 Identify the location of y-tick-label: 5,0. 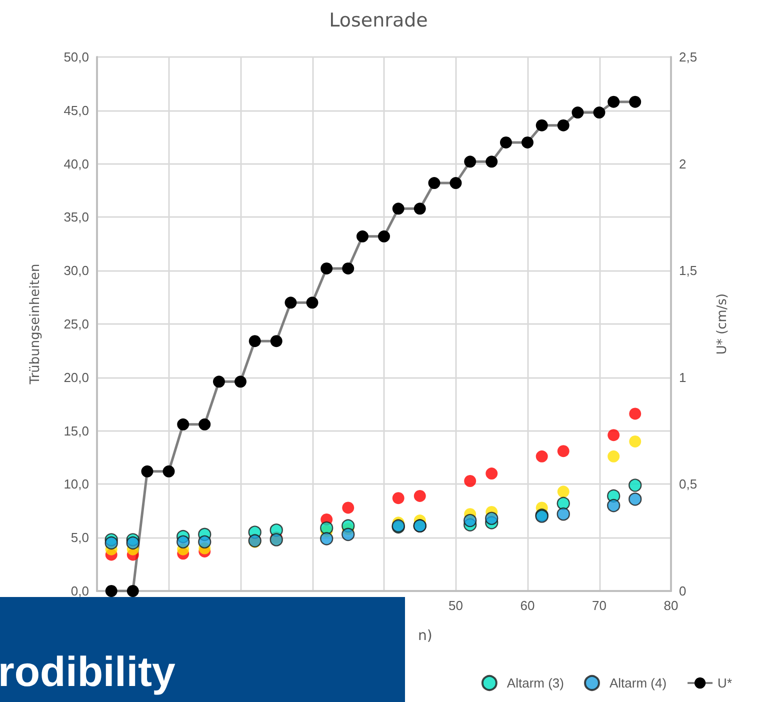
(79, 538).